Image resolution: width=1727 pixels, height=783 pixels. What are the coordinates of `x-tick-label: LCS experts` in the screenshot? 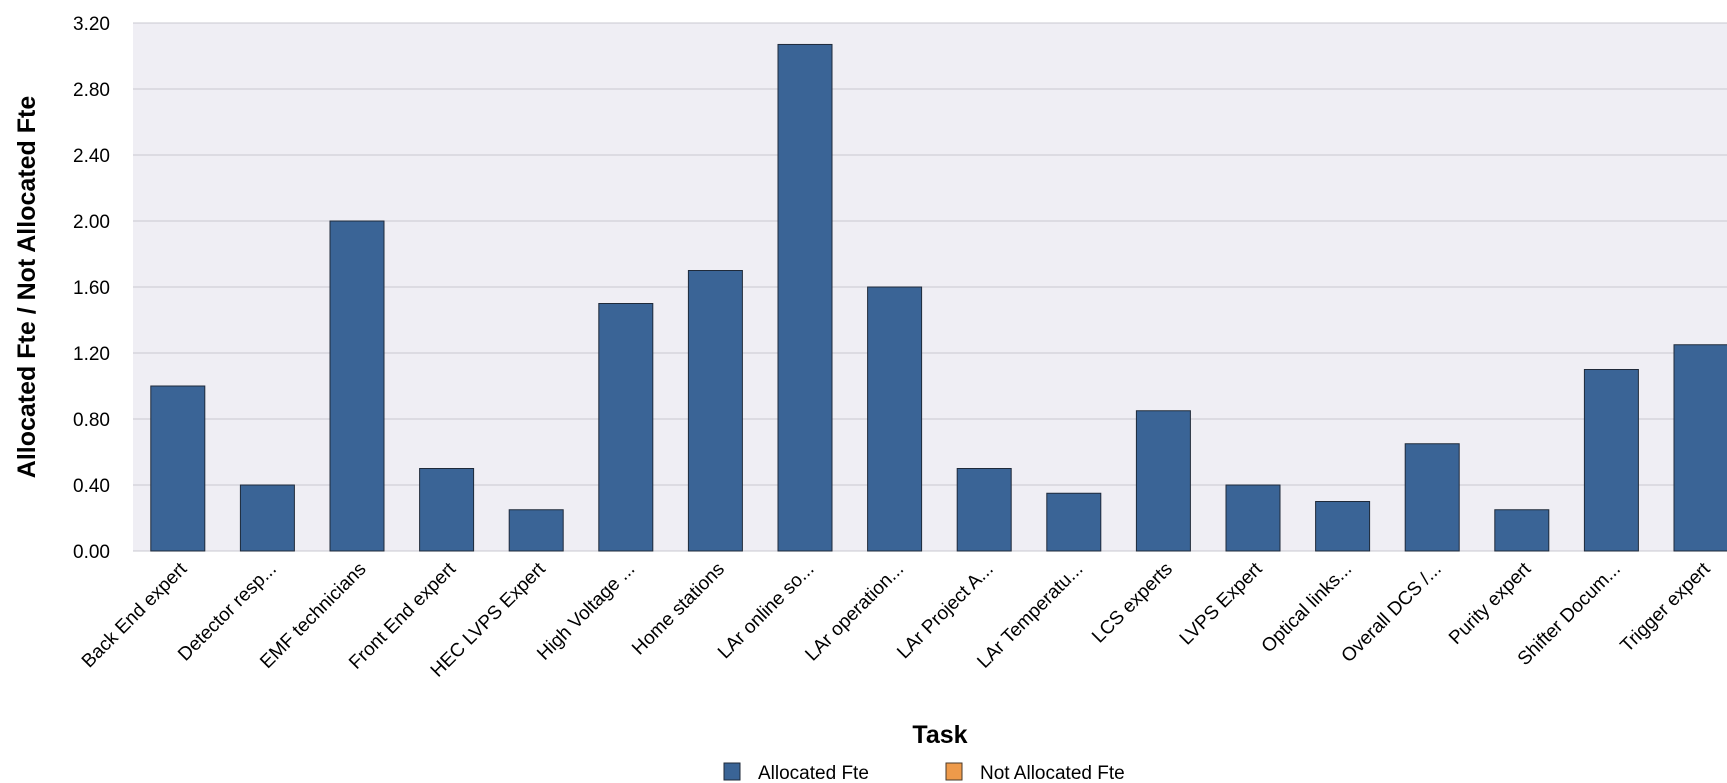 It's located at (1132, 603).